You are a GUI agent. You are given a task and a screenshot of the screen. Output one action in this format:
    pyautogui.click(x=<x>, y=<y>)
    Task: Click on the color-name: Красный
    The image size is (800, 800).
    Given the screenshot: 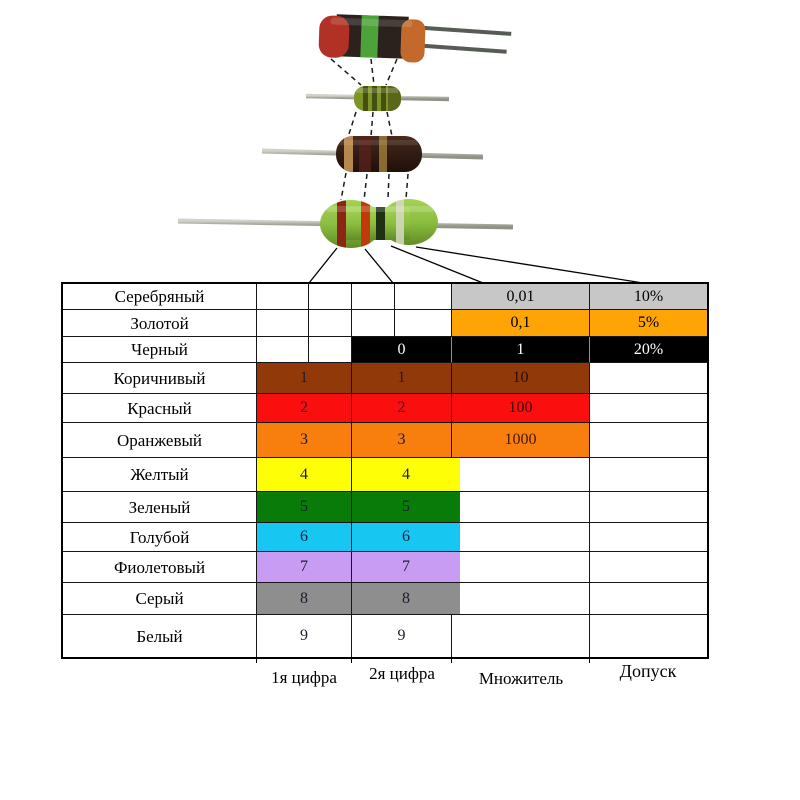 What is the action you would take?
    pyautogui.click(x=160, y=408)
    